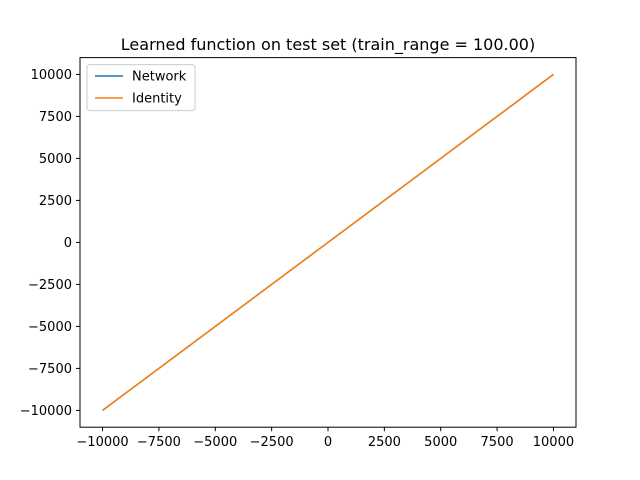 This screenshot has width=640, height=480. I want to click on x-tick-label: 5000, so click(440, 442).